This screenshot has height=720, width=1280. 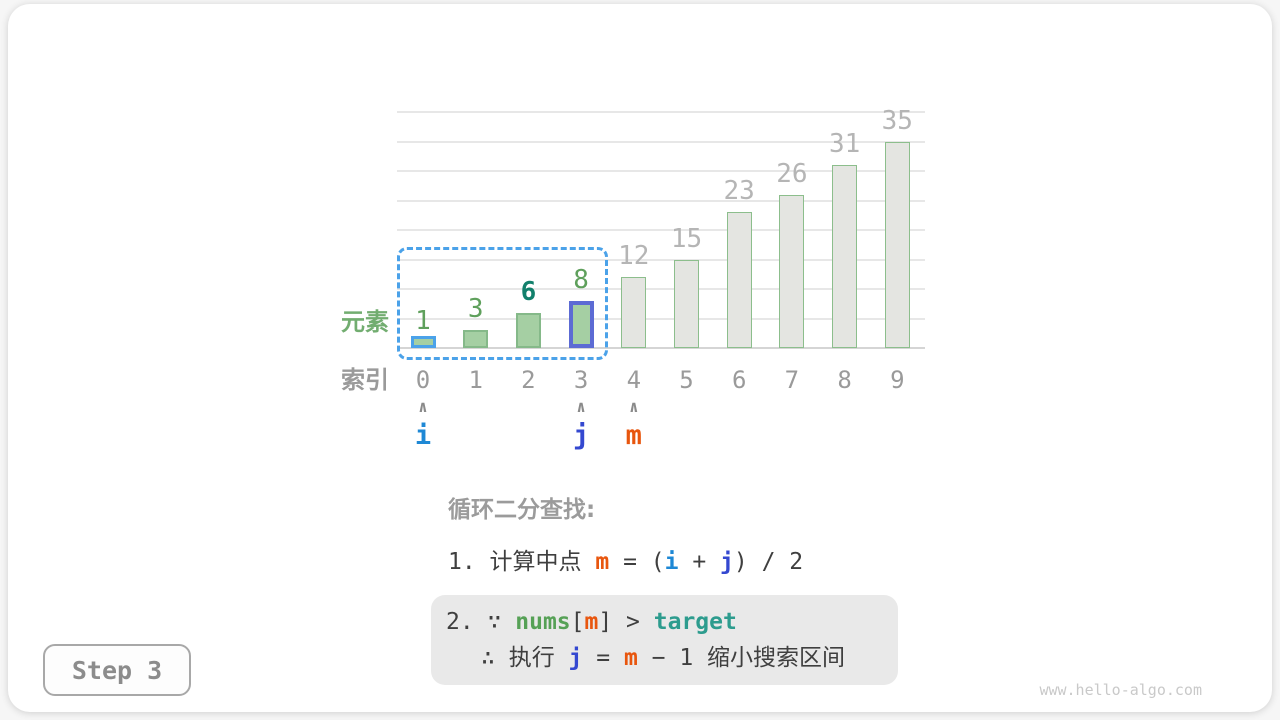 I want to click on text-token: +, so click(x=699, y=562).